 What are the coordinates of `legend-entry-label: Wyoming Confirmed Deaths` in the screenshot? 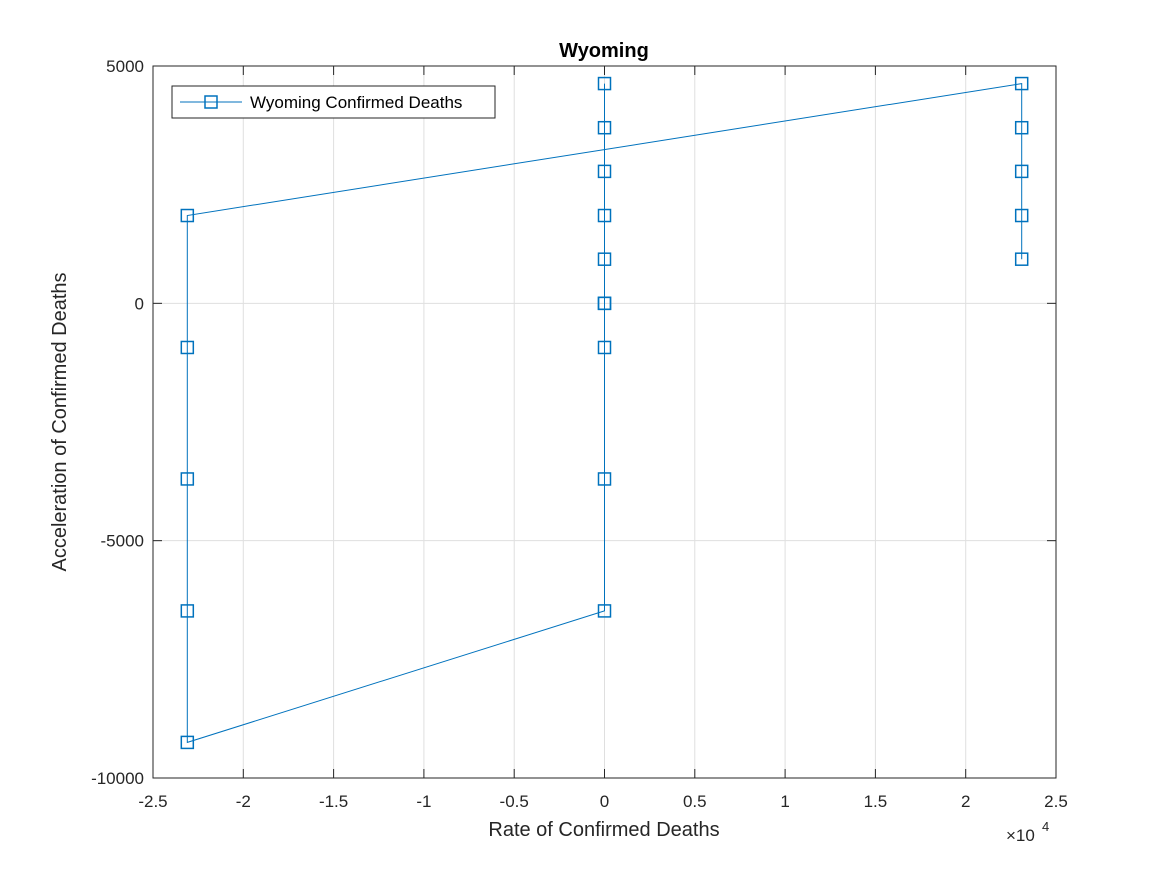 It's located at (356, 102).